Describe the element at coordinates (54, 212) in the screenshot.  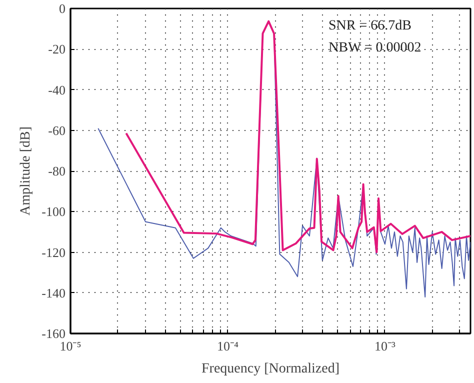
I see `y-tick-label: -100` at that location.